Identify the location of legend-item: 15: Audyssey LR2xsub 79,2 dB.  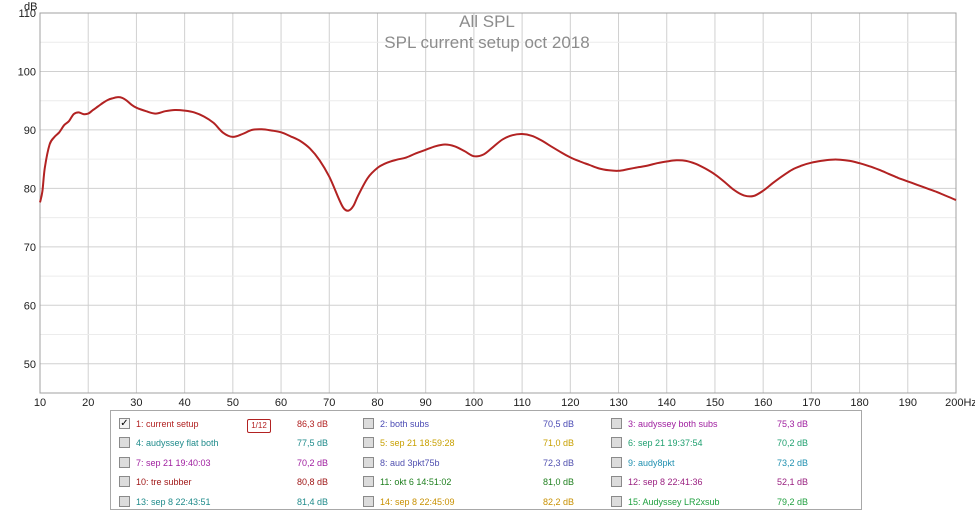
(731, 502).